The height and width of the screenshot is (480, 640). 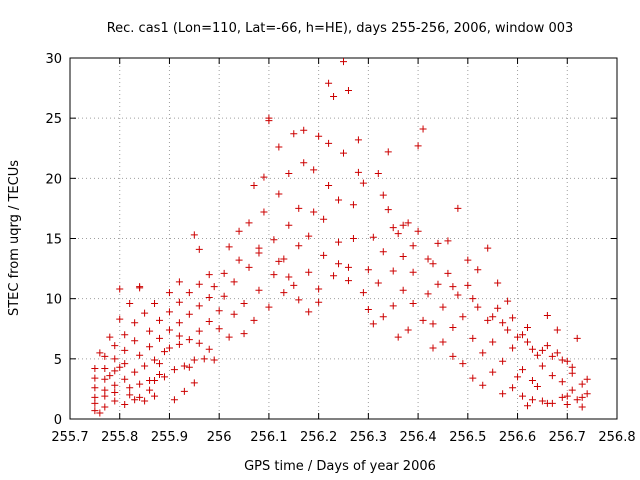 I want to click on x-tick-label: 256.8, so click(x=616, y=437).